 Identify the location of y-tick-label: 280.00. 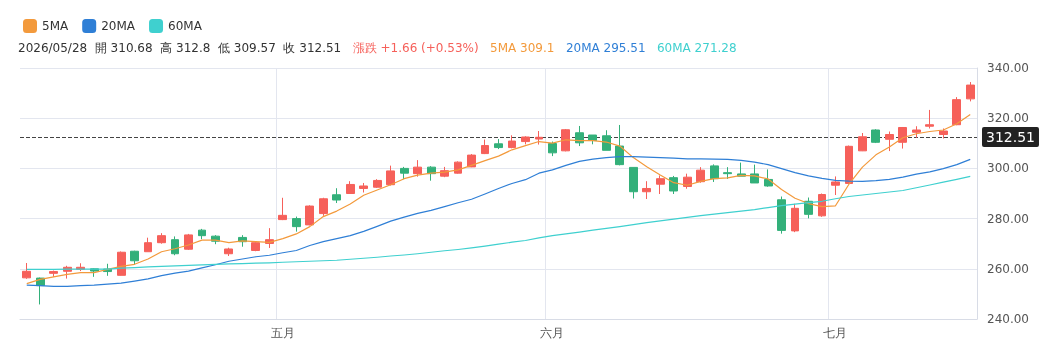
(1008, 218).